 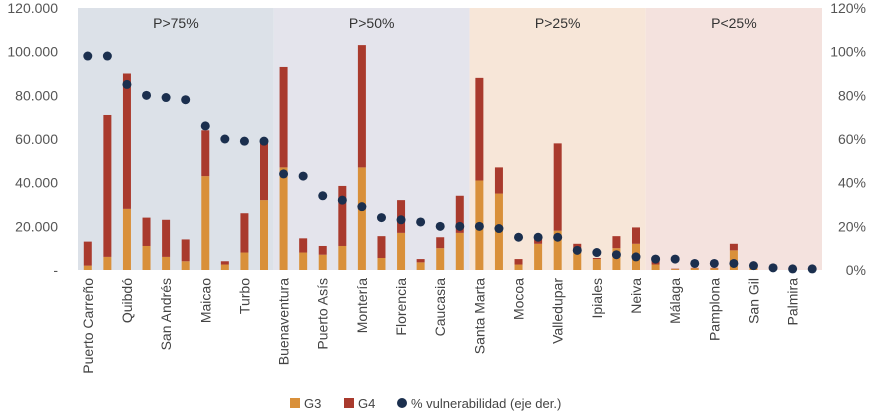 What do you see at coordinates (636, 296) in the screenshot?
I see `x-tick-label: Neiva` at bounding box center [636, 296].